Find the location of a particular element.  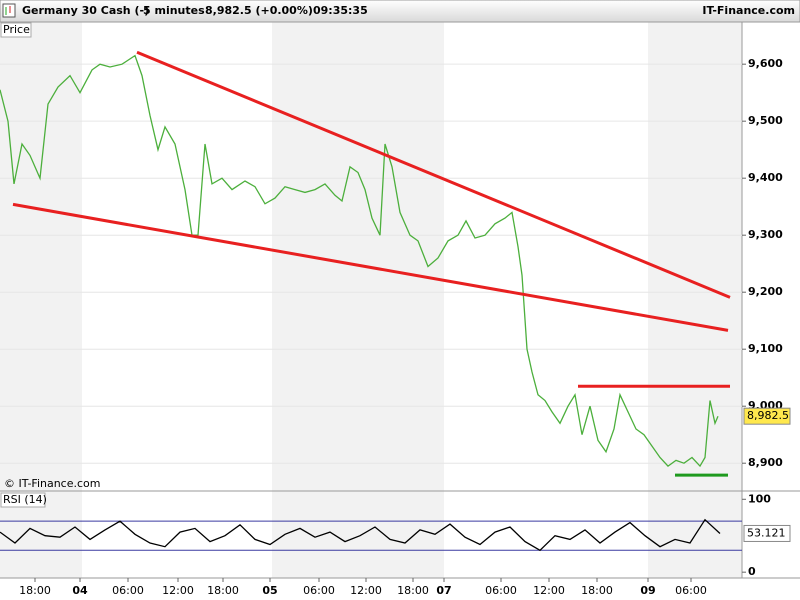

x-tick-label: 07 is located at coordinates (443, 590).